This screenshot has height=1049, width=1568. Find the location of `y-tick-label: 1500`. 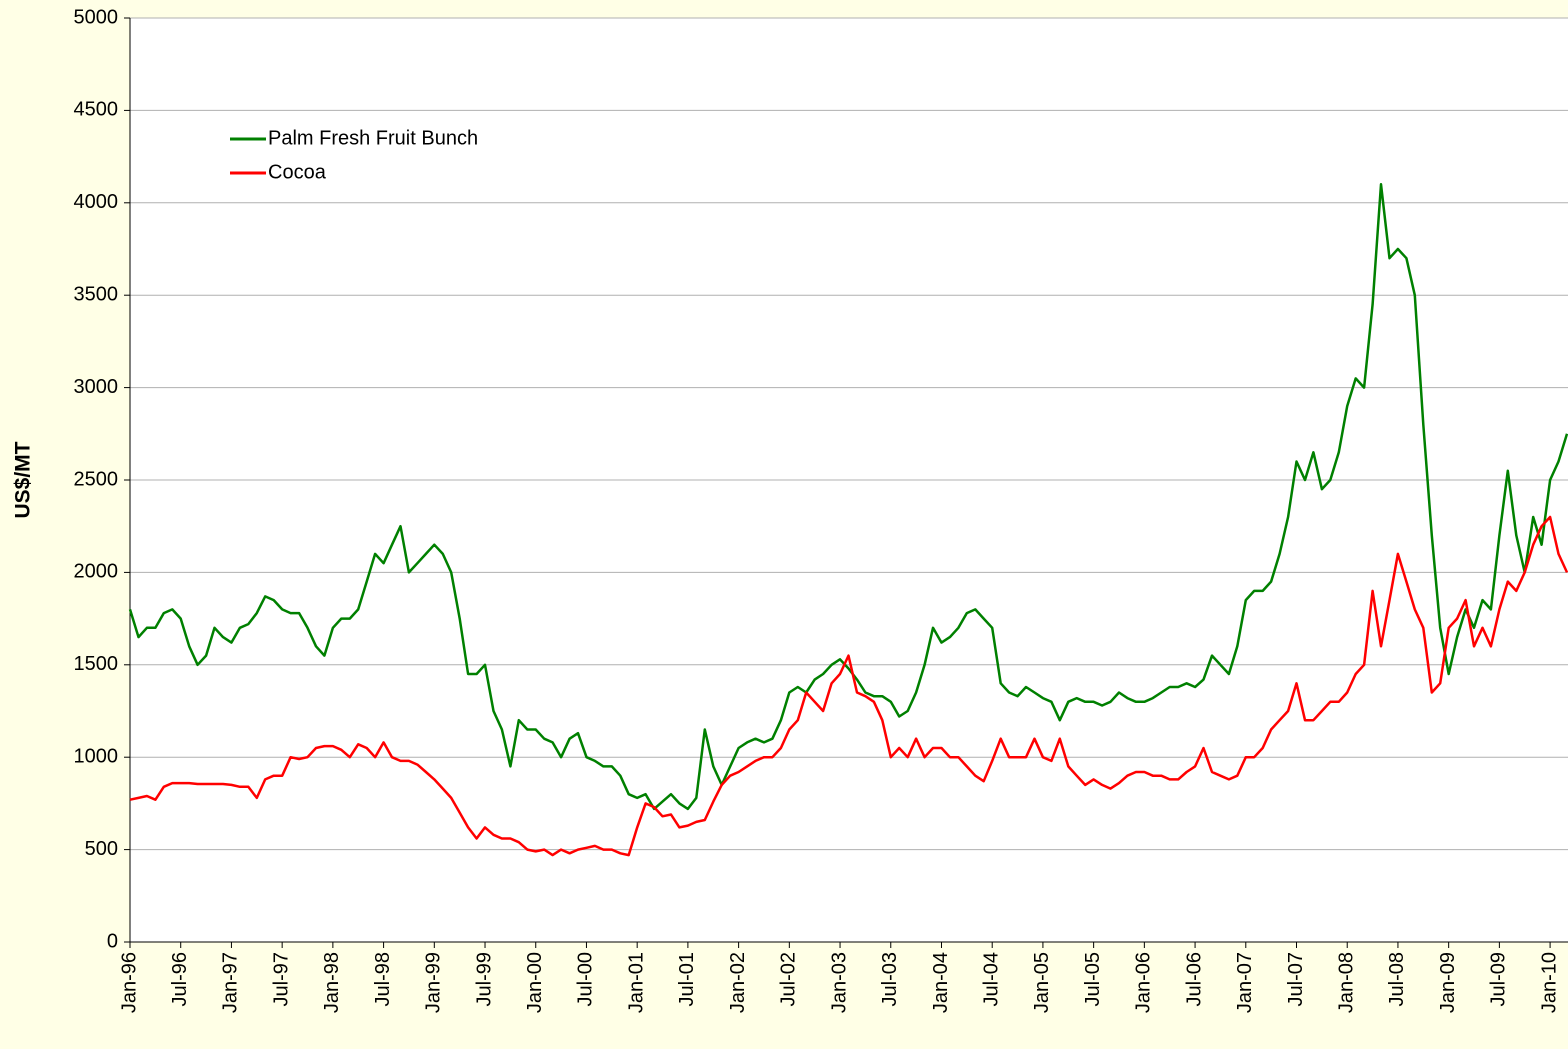

y-tick-label: 1500 is located at coordinates (96, 664).